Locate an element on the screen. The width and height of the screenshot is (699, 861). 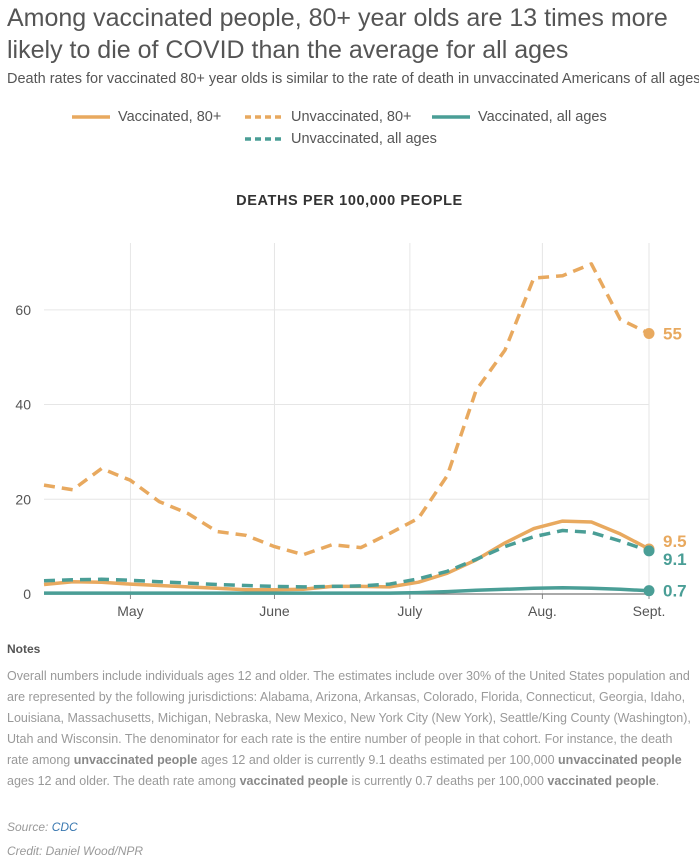
series-end-label: 9.5 is located at coordinates (675, 541).